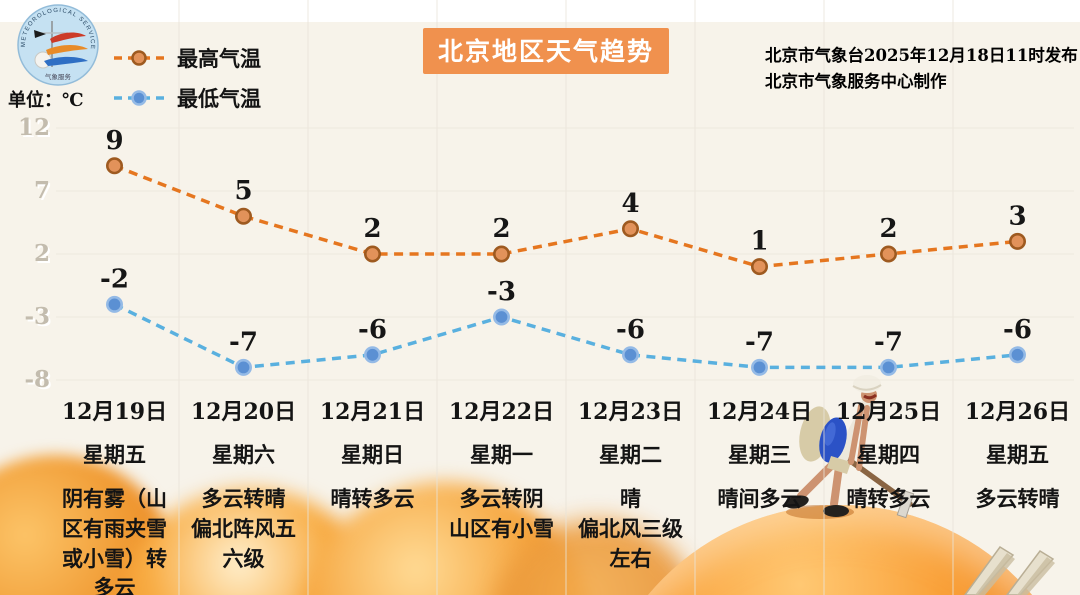 This screenshot has width=1080, height=595. What do you see at coordinates (139, 58) in the screenshot?
I see `high-temp-line-icon` at bounding box center [139, 58].